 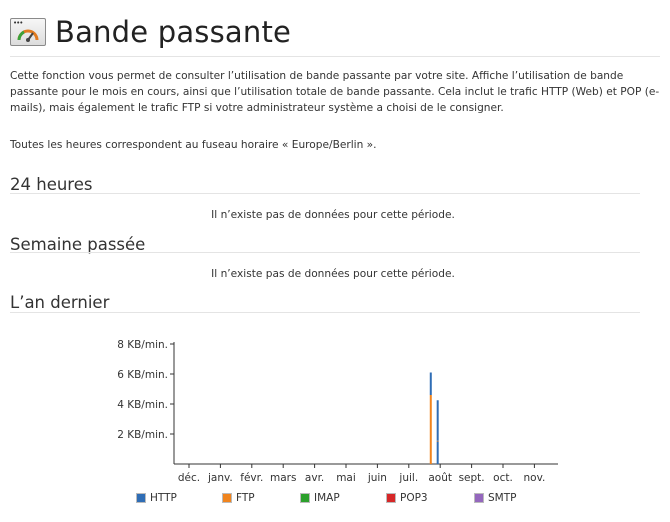 I want to click on legend-label: SMTP, so click(x=502, y=498).